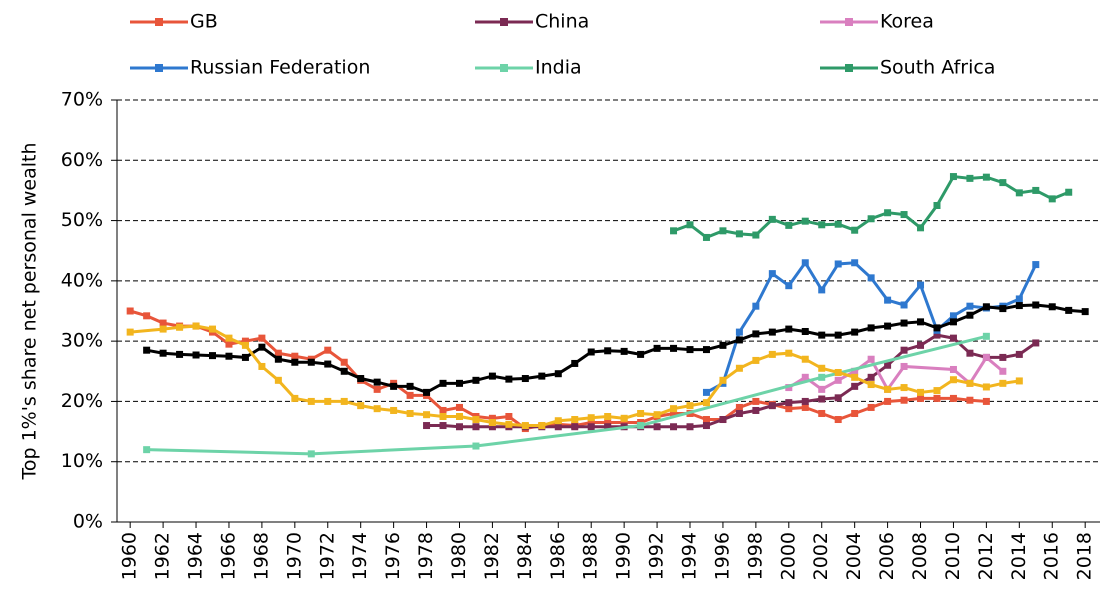 The height and width of the screenshot is (598, 1102). I want to click on x-tick-label: 1974, so click(360, 556).